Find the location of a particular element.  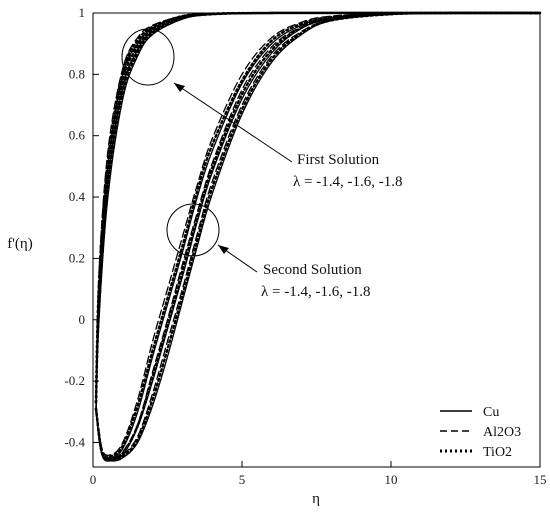

second-solution-lambda: λ = -1.4, -1.6, -1.8 is located at coordinates (315, 292).